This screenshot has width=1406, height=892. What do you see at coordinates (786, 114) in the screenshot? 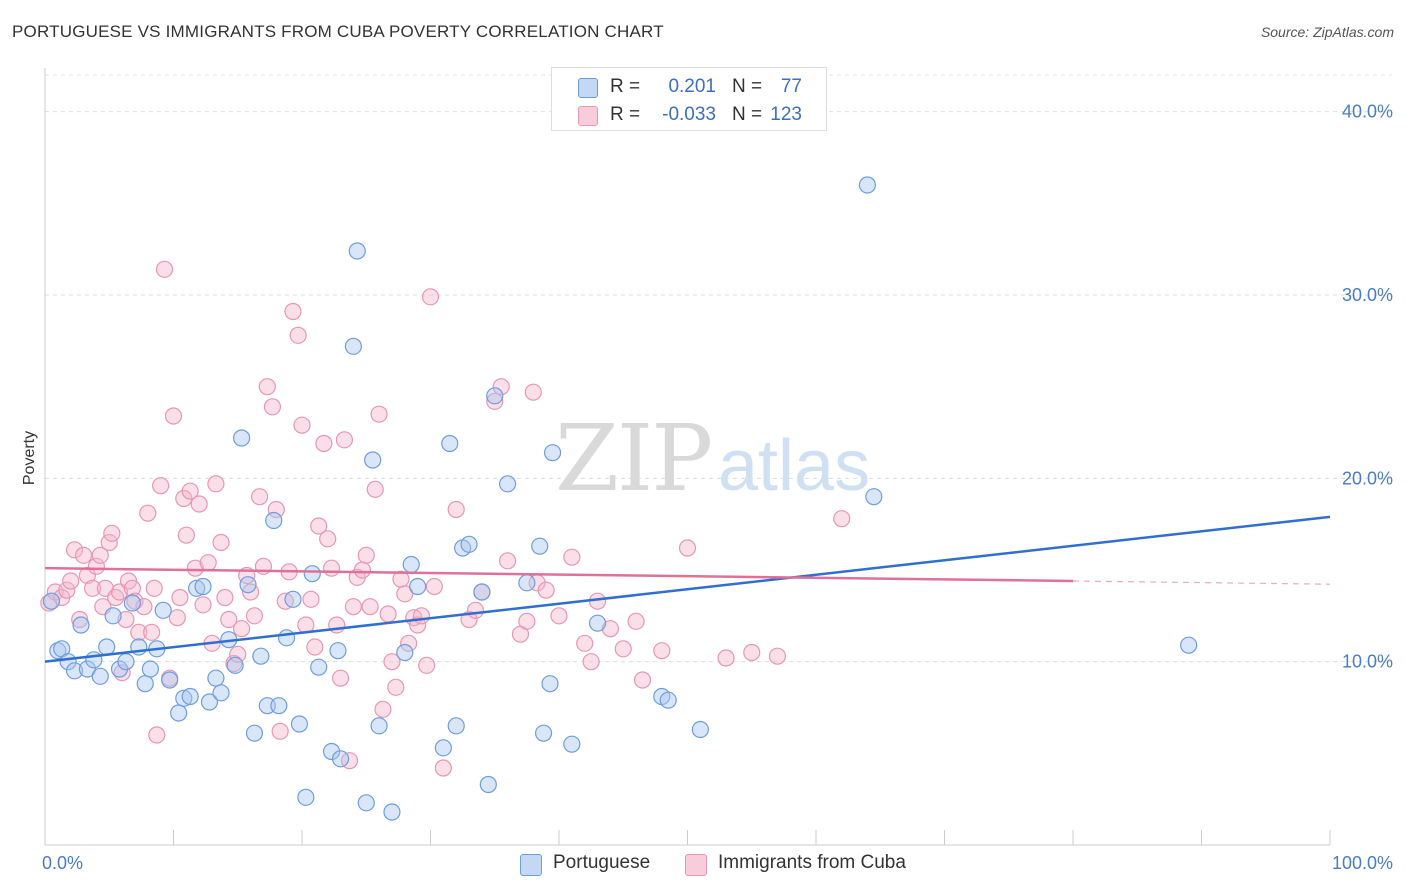
I see `legend-n-value: 123` at bounding box center [786, 114].